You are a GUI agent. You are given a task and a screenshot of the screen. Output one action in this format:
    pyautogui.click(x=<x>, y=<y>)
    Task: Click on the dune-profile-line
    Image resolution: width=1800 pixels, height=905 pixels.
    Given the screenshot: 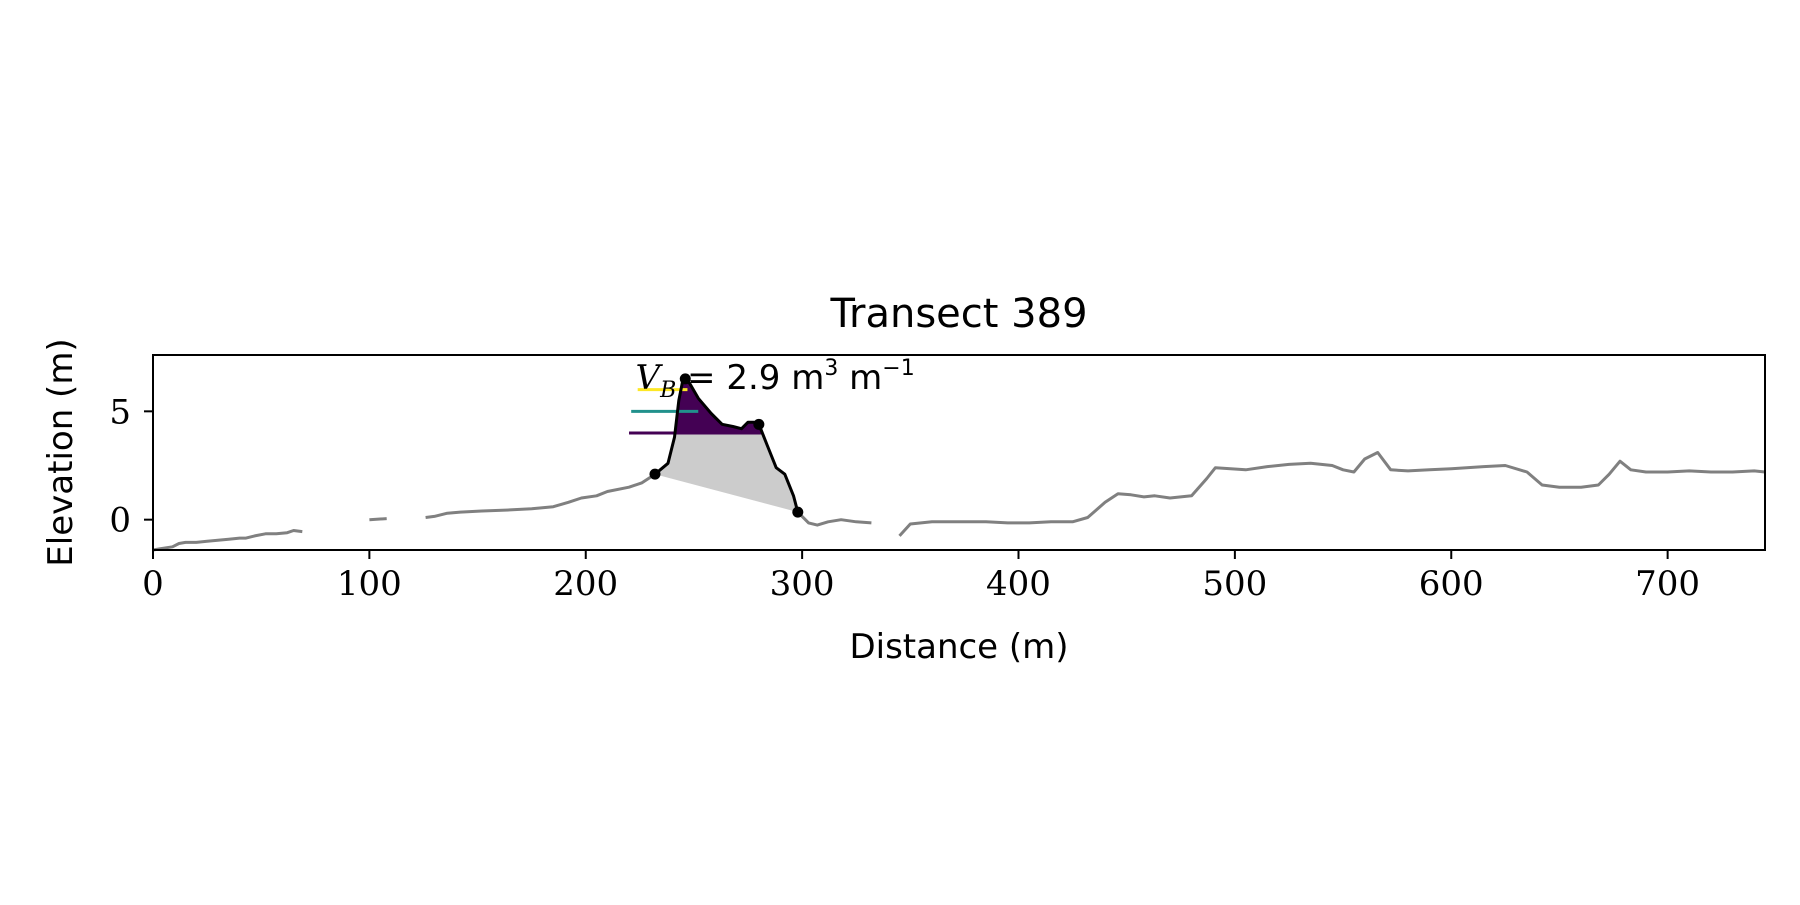 What is the action you would take?
    pyautogui.click(x=727, y=445)
    